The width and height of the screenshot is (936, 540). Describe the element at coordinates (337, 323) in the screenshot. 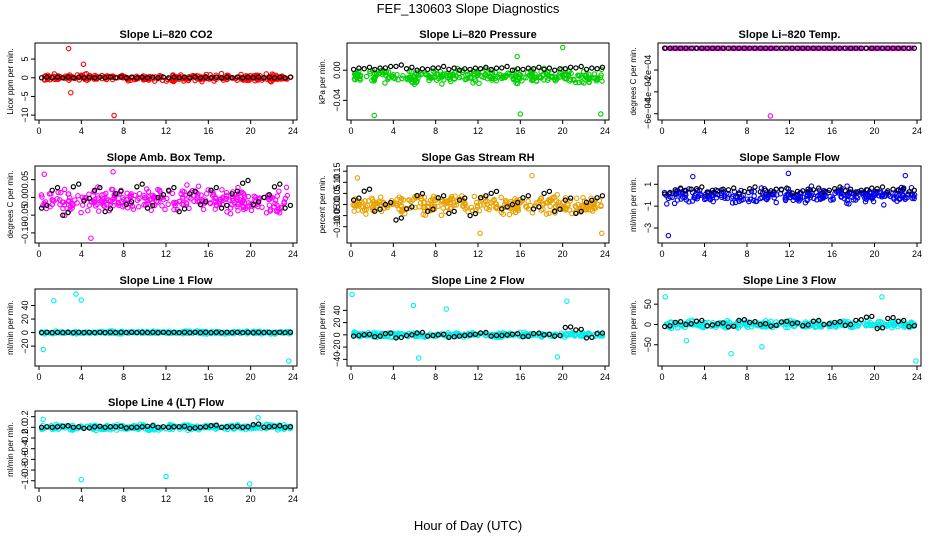

I see `y-tick-label: 20` at that location.